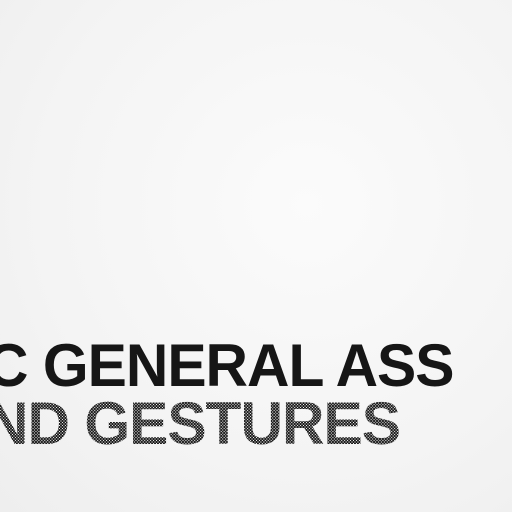 Image resolution: width=512 pixels, height=512 pixels. What do you see at coordinates (200, 424) in the screenshot?
I see `title-line-halftone: ND GESTURES` at bounding box center [200, 424].